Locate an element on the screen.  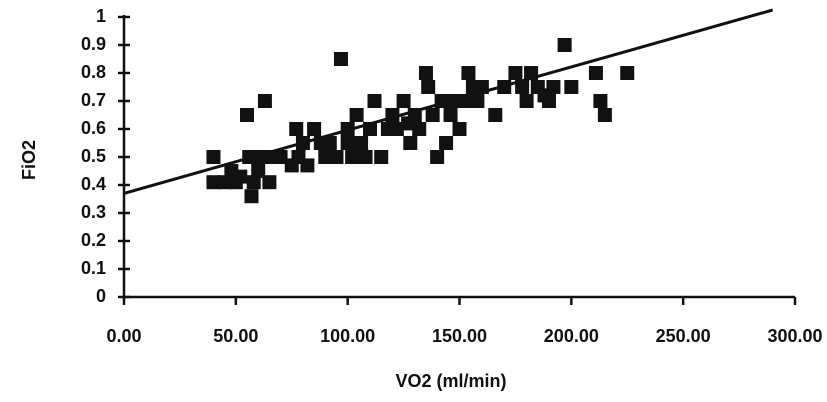
y-tick-label: 0.7 is located at coordinates (93, 100).